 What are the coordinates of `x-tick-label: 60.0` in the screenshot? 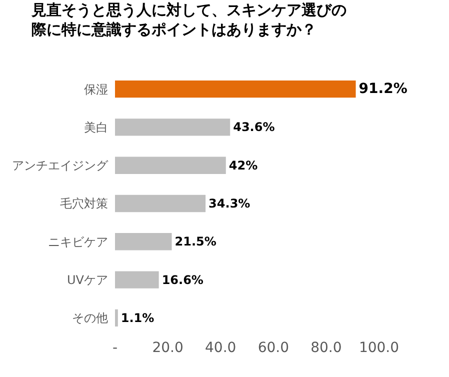 It's located at (273, 348).